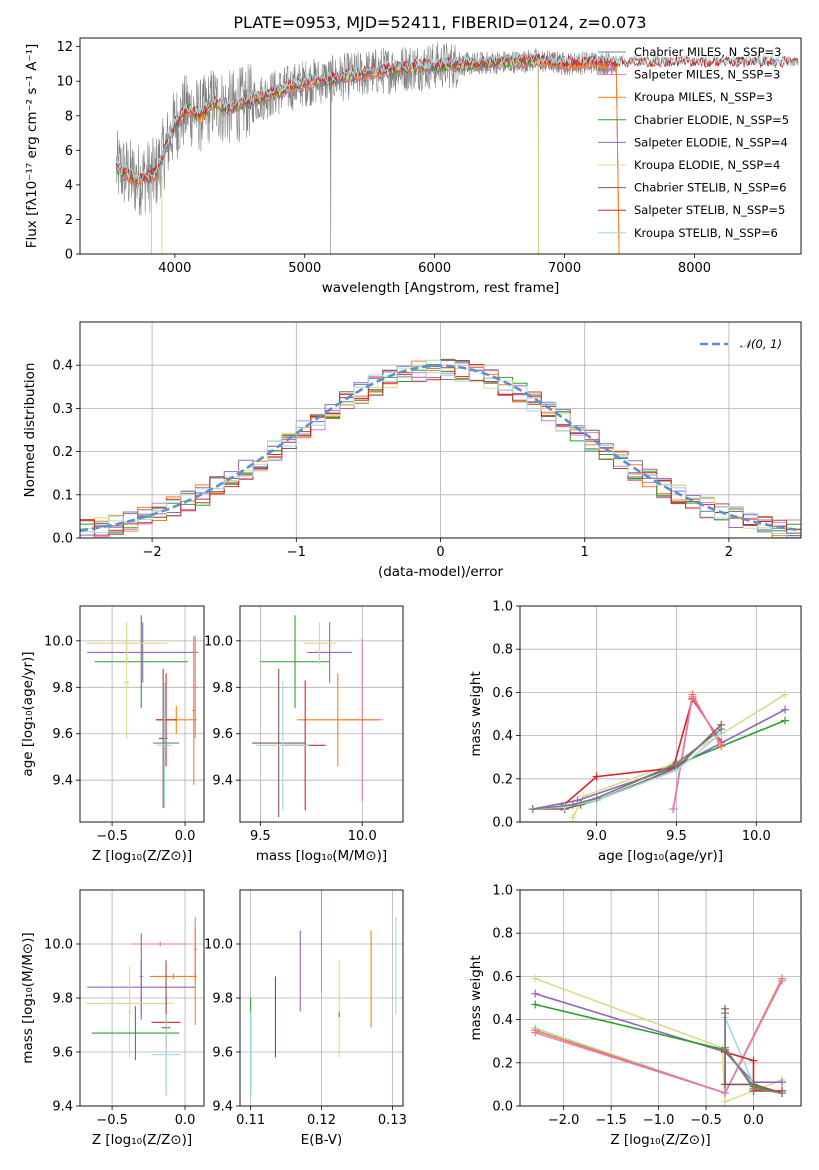 This screenshot has height=1170, width=819. I want to click on weight-line-chabrier_miles, so click(627, 769).